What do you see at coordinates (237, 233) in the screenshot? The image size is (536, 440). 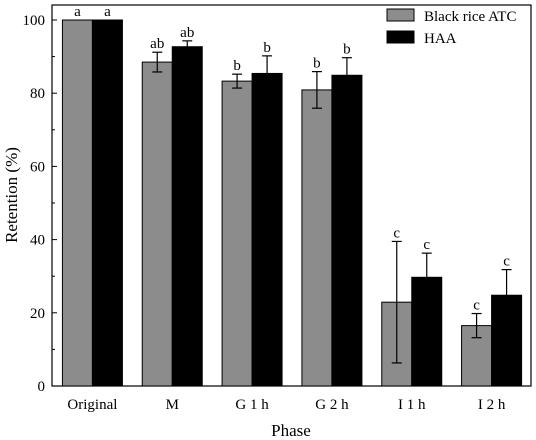 I see `bar-black-rice-atc-g-1-h` at bounding box center [237, 233].